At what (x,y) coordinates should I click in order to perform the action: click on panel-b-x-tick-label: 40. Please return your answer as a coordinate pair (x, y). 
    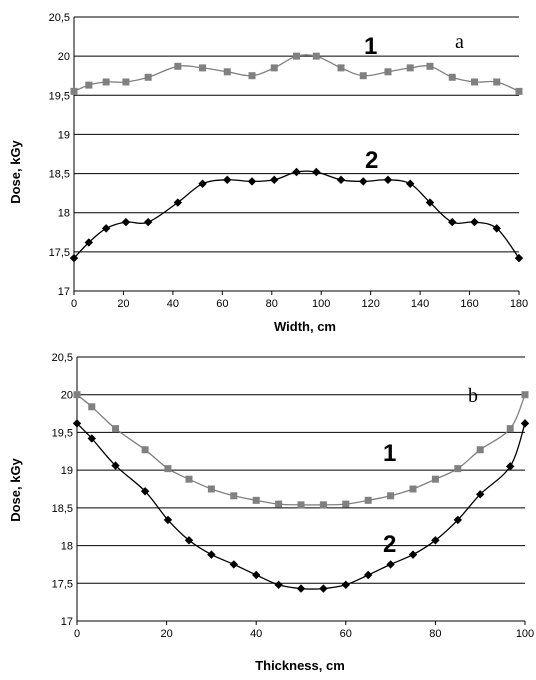
    Looking at the image, I should click on (256, 634).